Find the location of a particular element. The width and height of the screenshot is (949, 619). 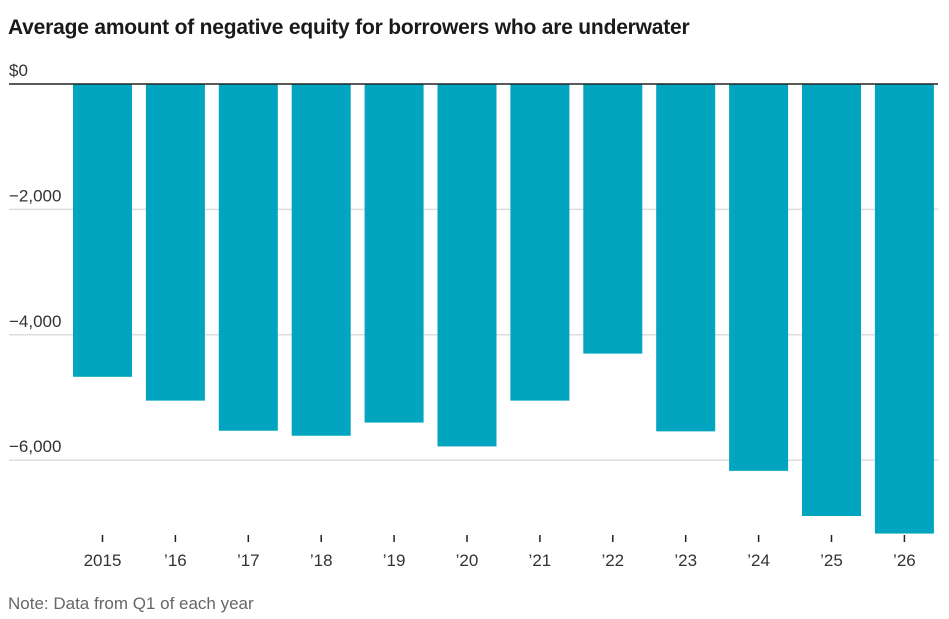

y-tick-label: $0 is located at coordinates (18, 70).